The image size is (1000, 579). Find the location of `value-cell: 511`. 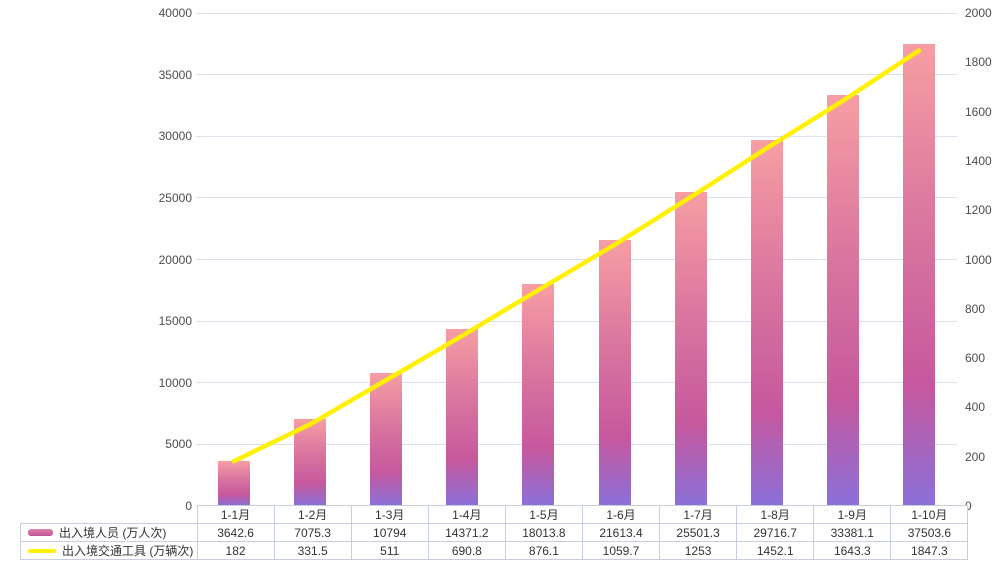

value-cell: 511 is located at coordinates (389, 550).